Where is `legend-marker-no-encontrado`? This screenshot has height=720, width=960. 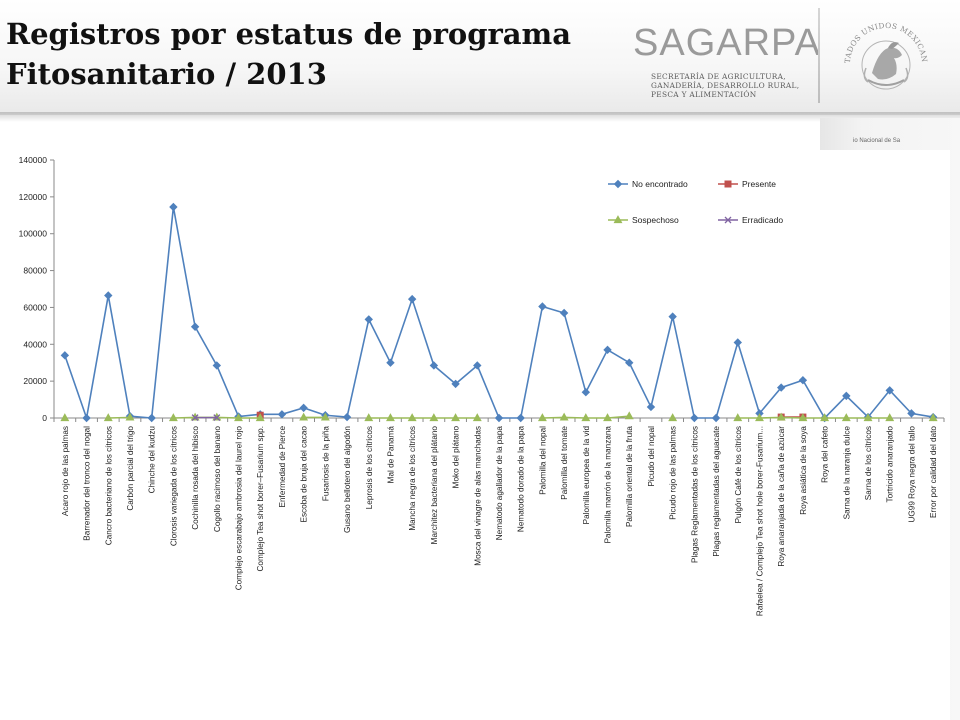
legend-marker-no-encontrado is located at coordinates (618, 184).